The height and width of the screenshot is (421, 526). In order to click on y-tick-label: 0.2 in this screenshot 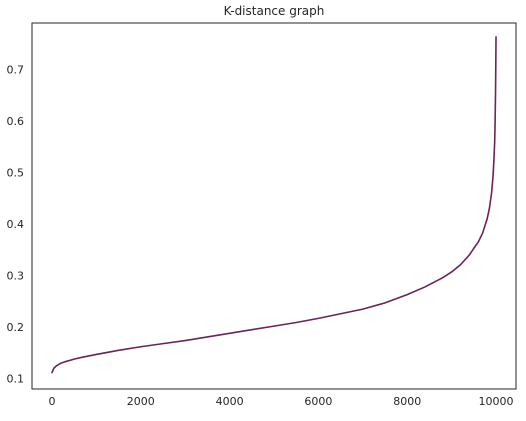, I will do `click(16, 327)`.